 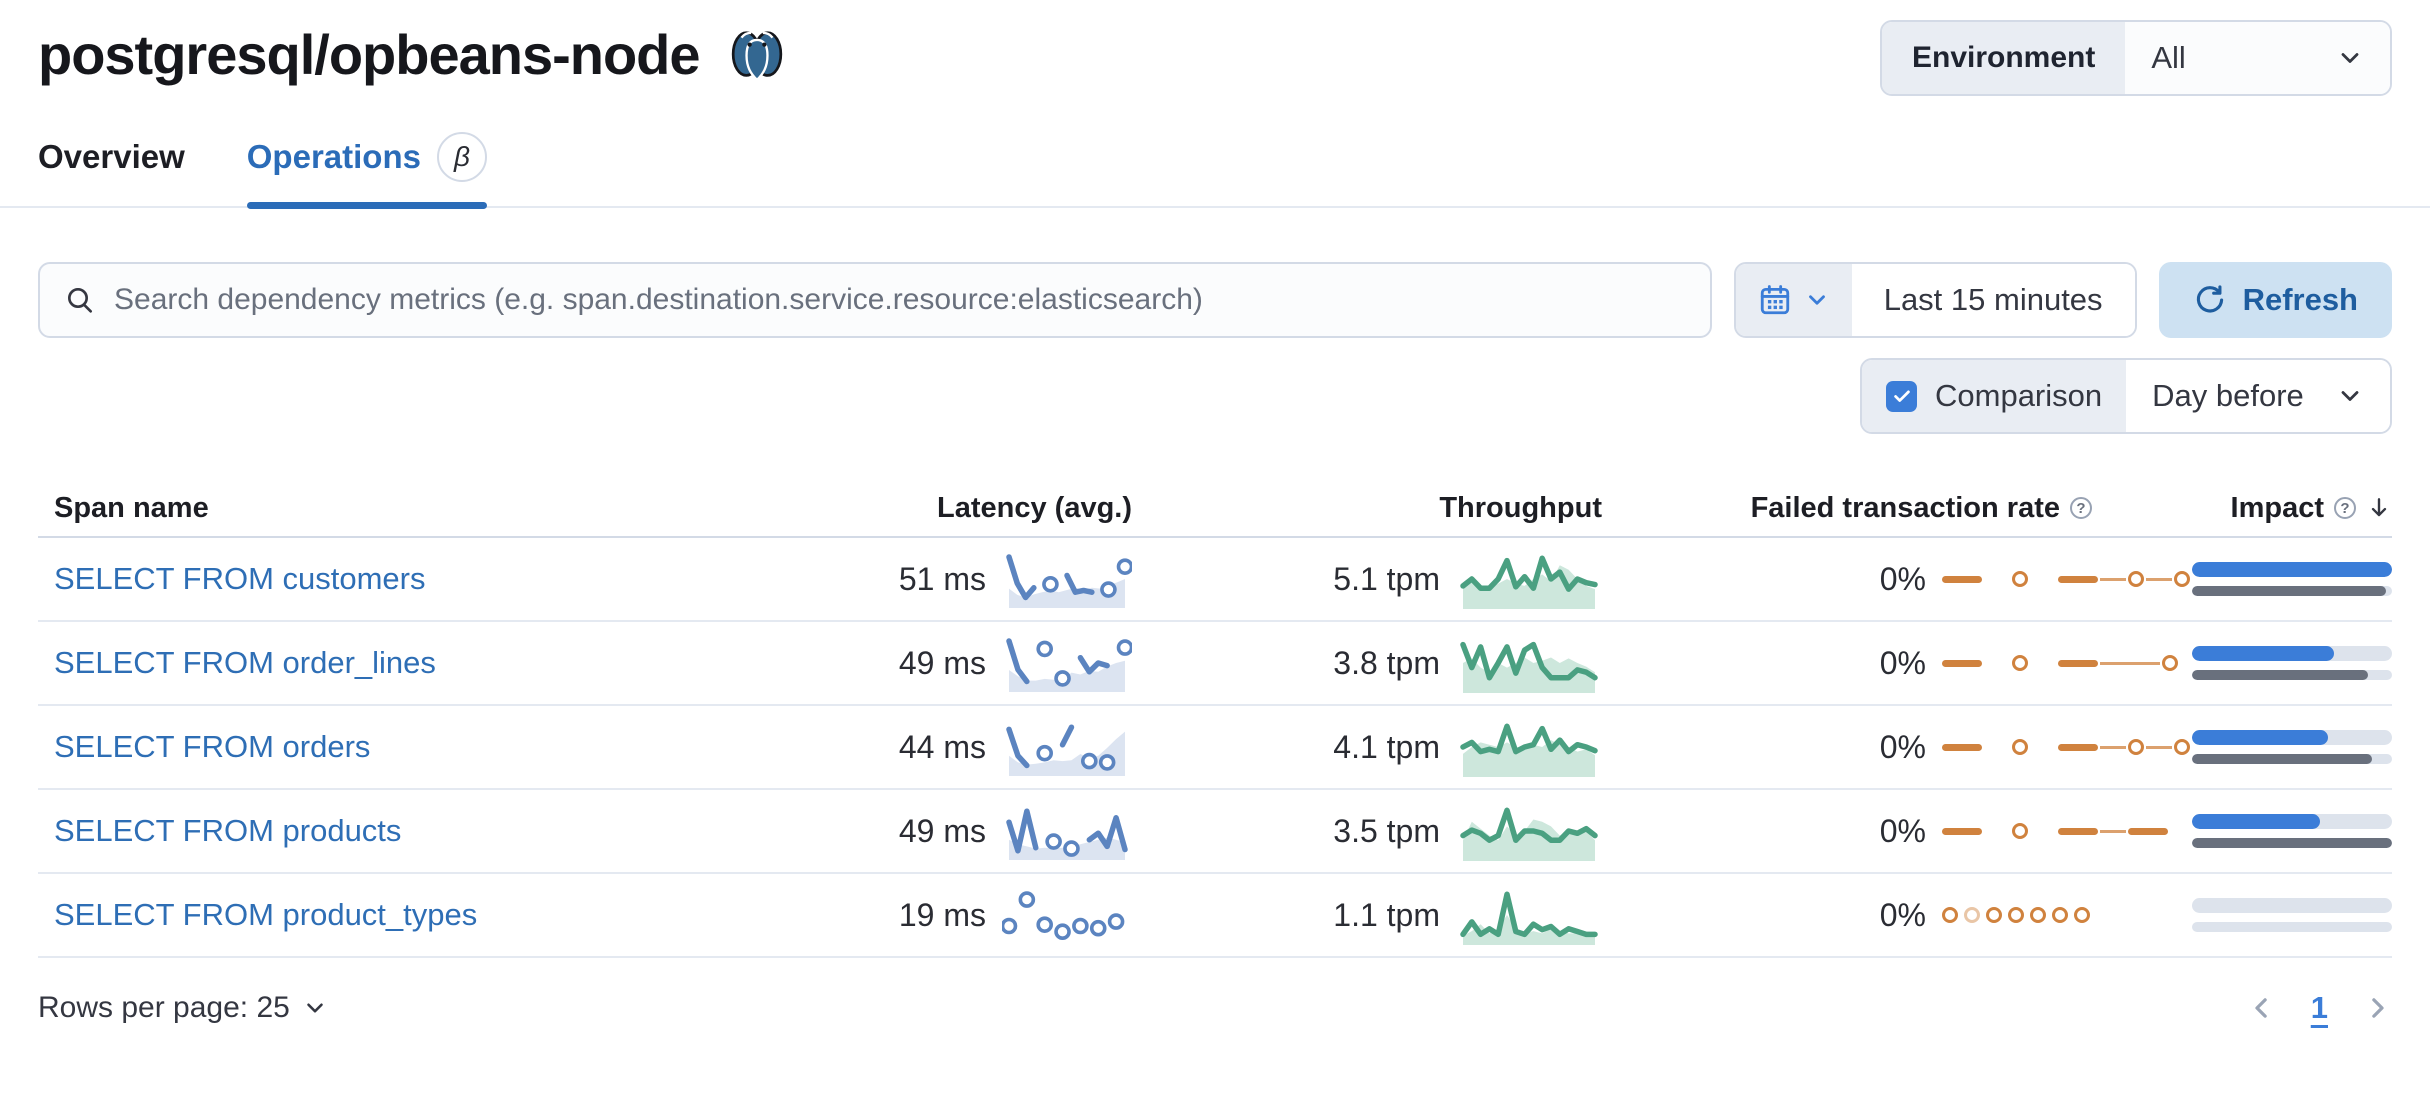 What do you see at coordinates (80, 300) in the screenshot?
I see `search-icon` at bounding box center [80, 300].